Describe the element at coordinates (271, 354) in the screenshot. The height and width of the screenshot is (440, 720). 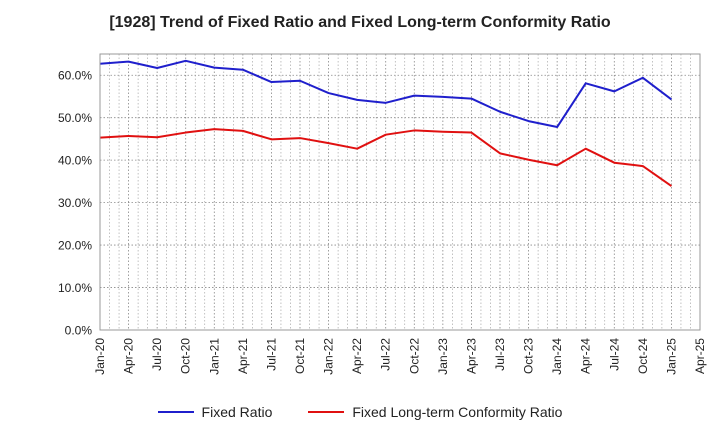
I see `x-tick-label: Jul-21` at that location.